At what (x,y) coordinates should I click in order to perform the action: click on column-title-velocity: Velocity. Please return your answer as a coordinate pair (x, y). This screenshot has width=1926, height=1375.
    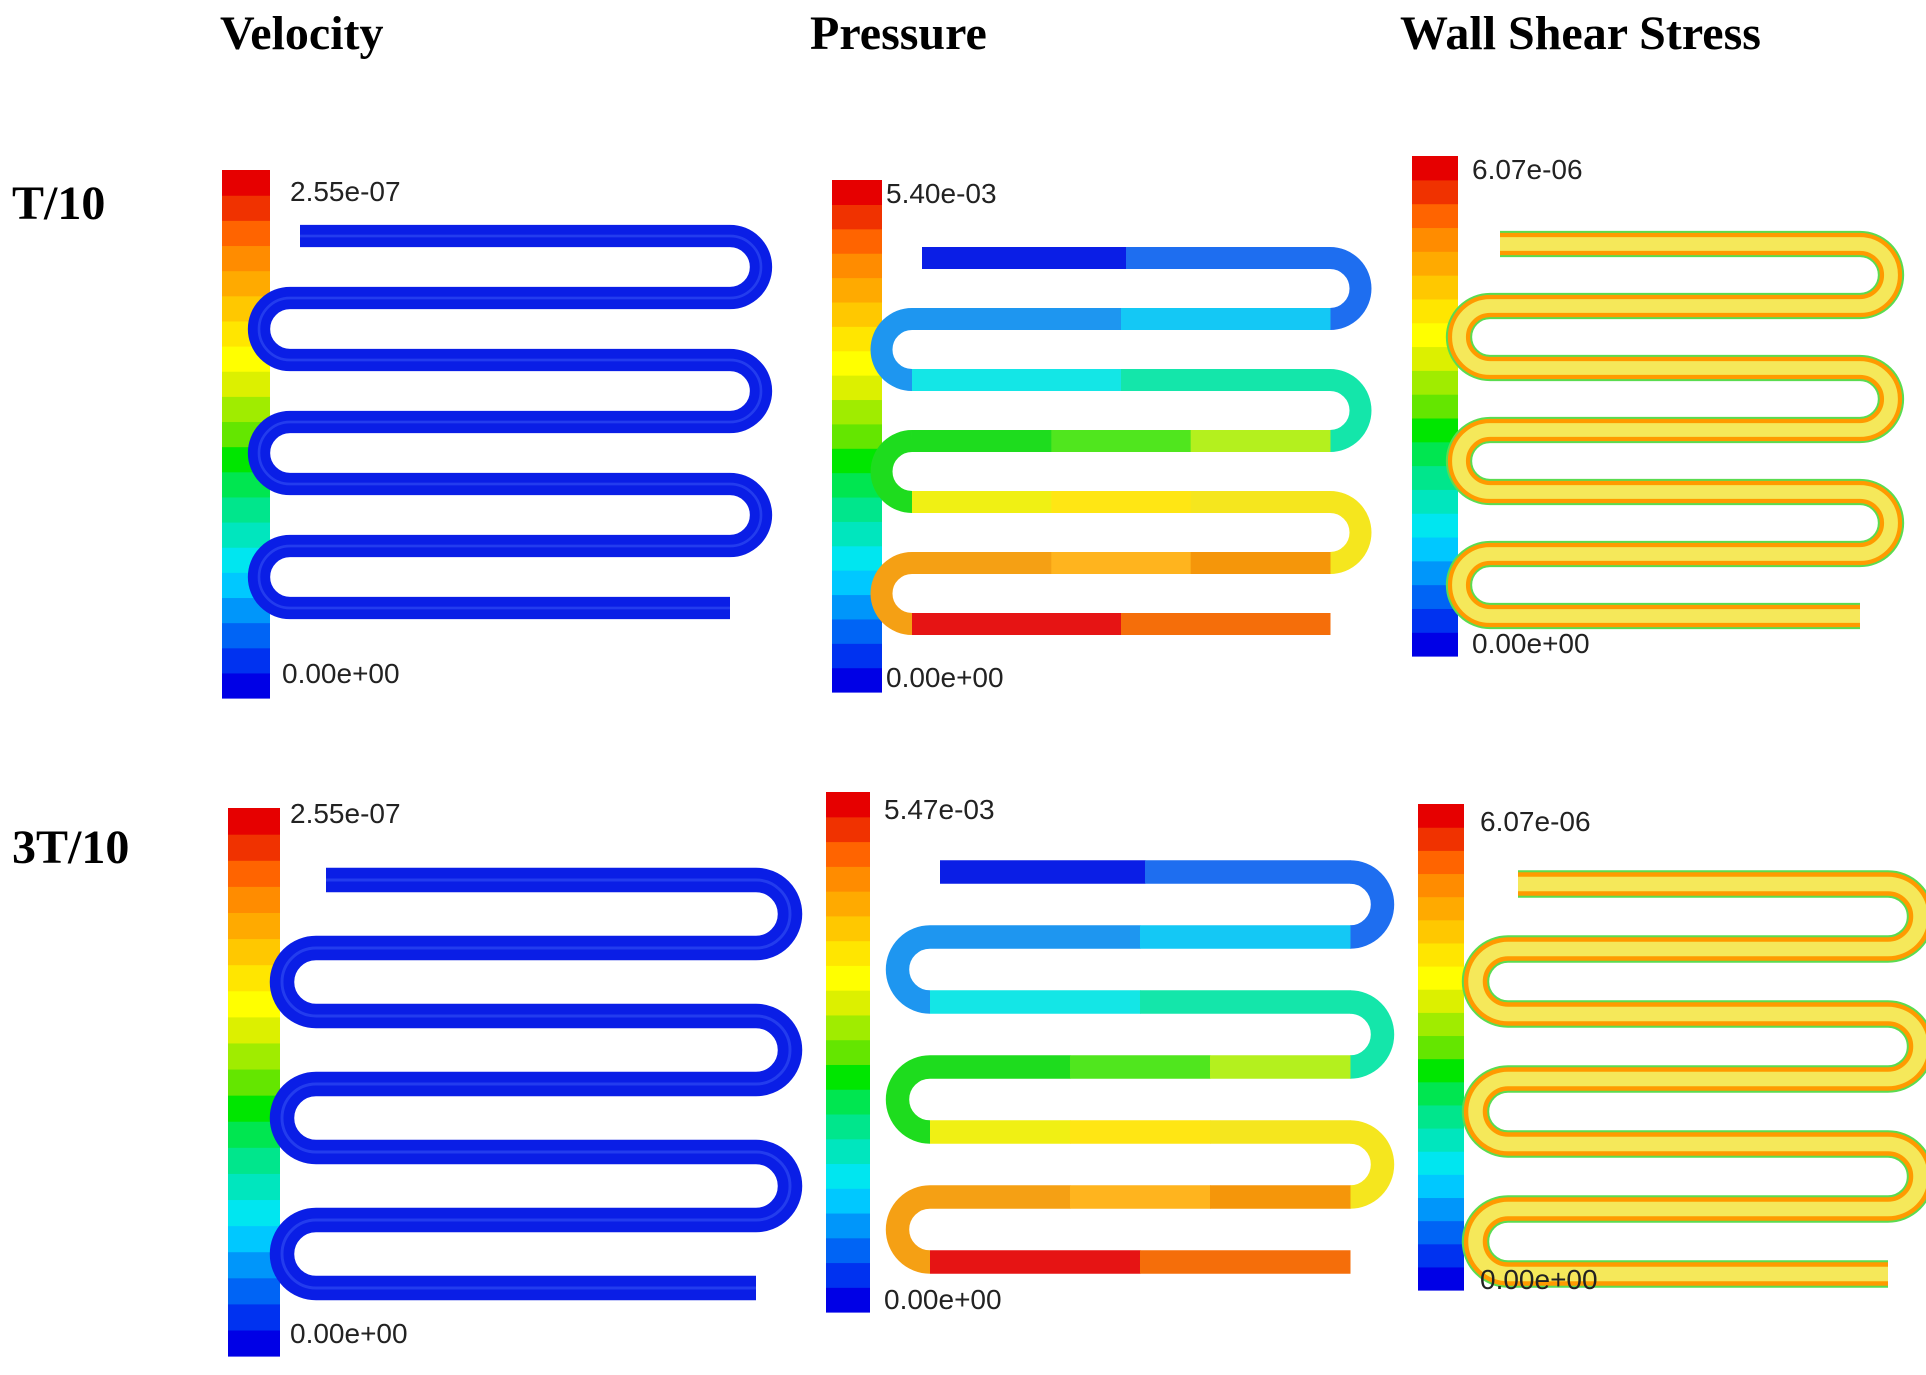
    Looking at the image, I should click on (302, 33).